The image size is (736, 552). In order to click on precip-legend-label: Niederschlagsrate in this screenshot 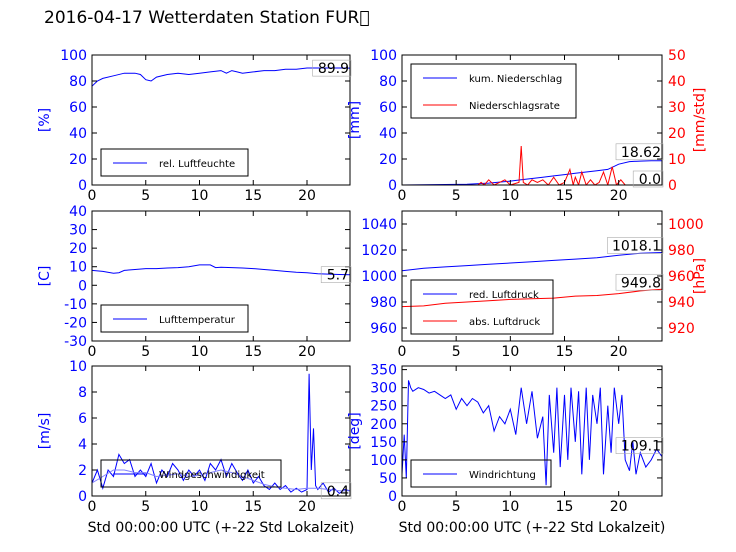, I will do `click(514, 106)`.